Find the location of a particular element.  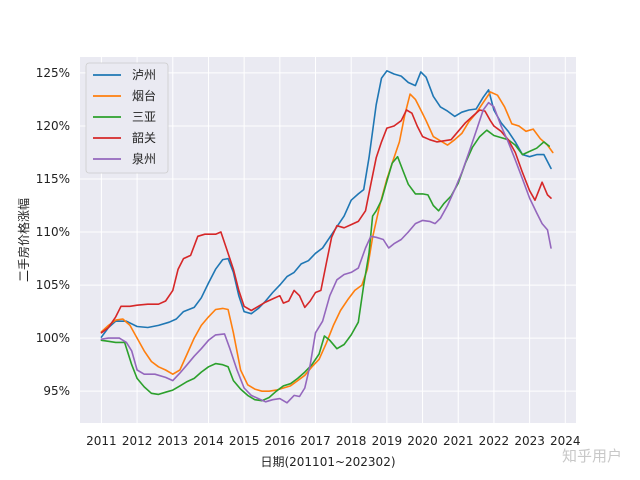

x-tick-label: 2017 is located at coordinates (315, 441).